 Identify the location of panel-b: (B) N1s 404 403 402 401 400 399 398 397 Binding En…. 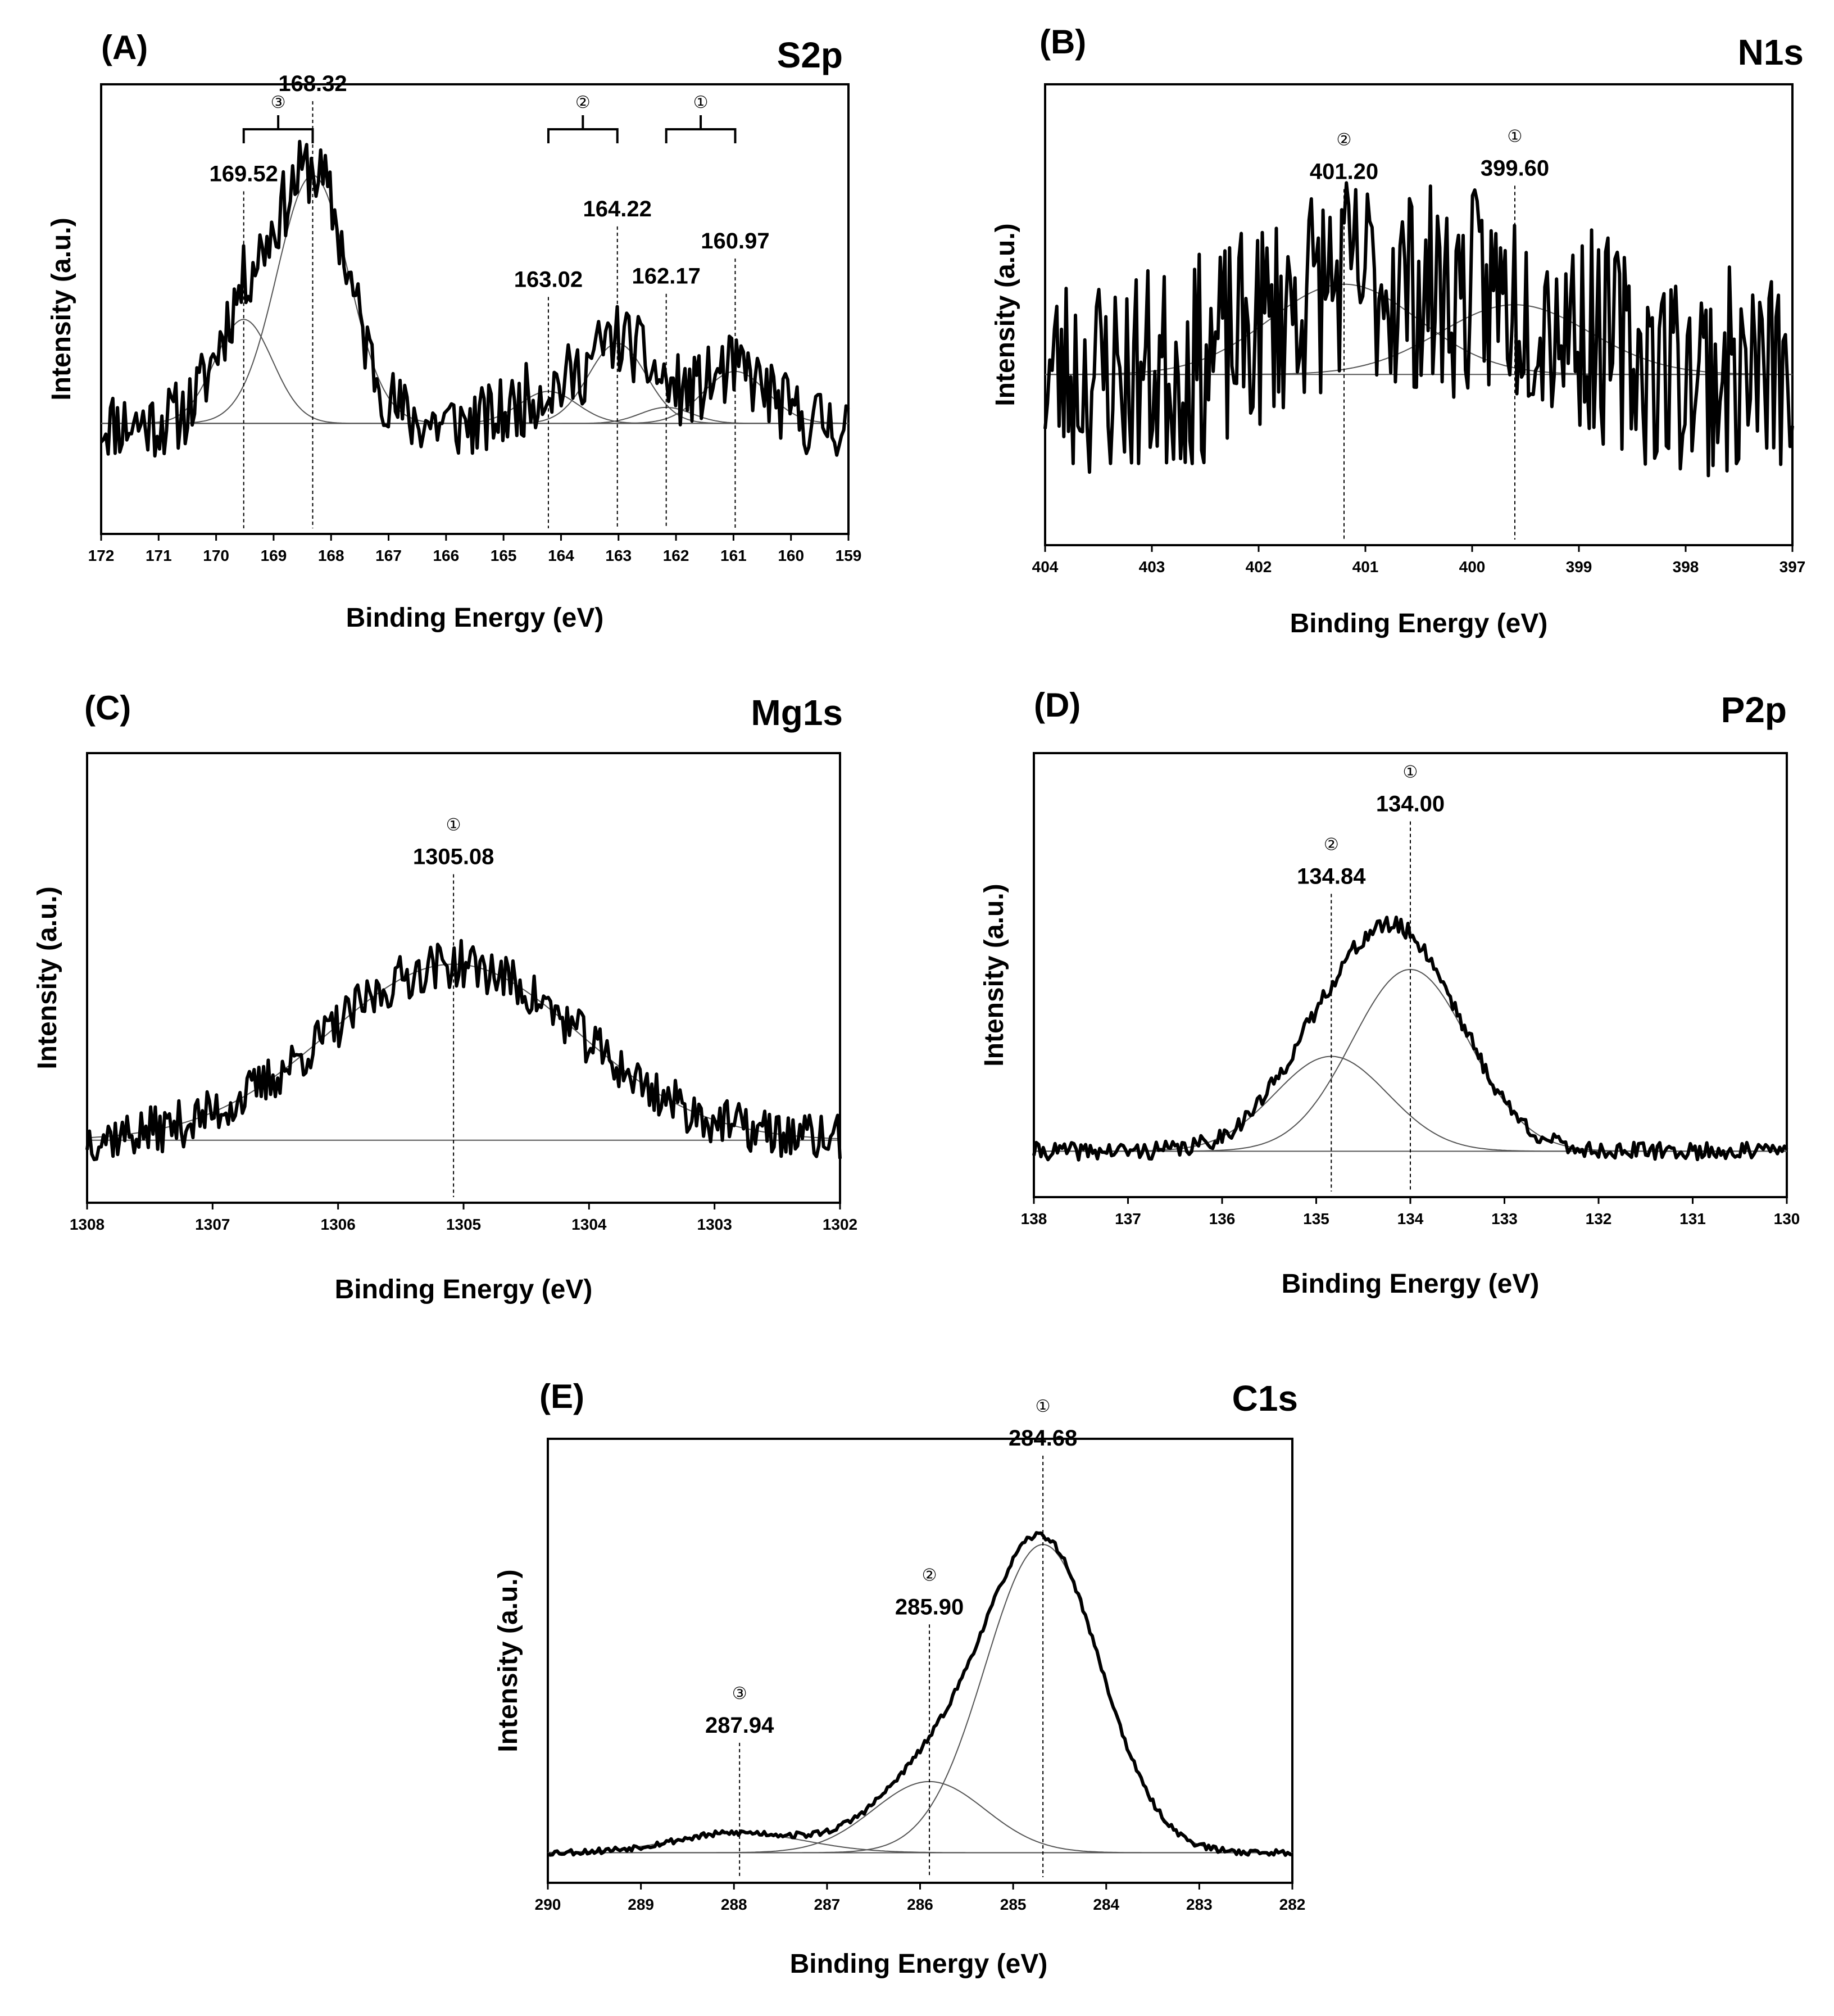
(1398, 330).